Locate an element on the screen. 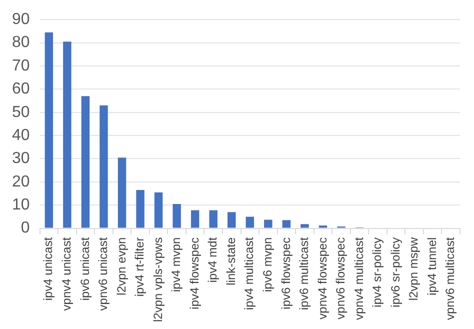  x-tick-label: ipv4 sr-policy is located at coordinates (377, 272).